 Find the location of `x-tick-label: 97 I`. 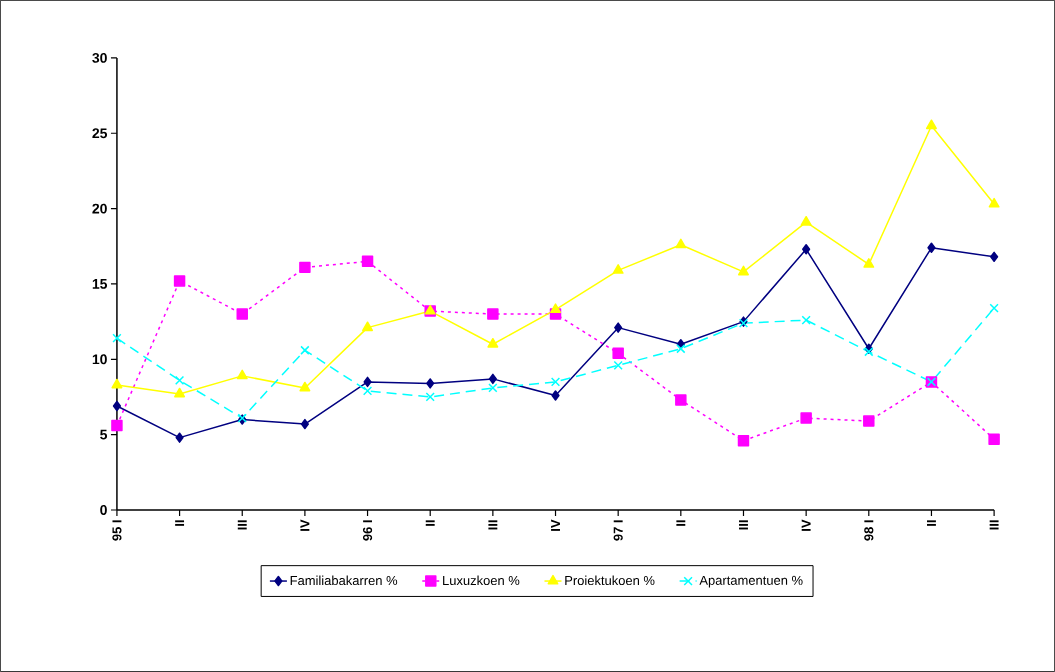

x-tick-label: 97 I is located at coordinates (618, 530).